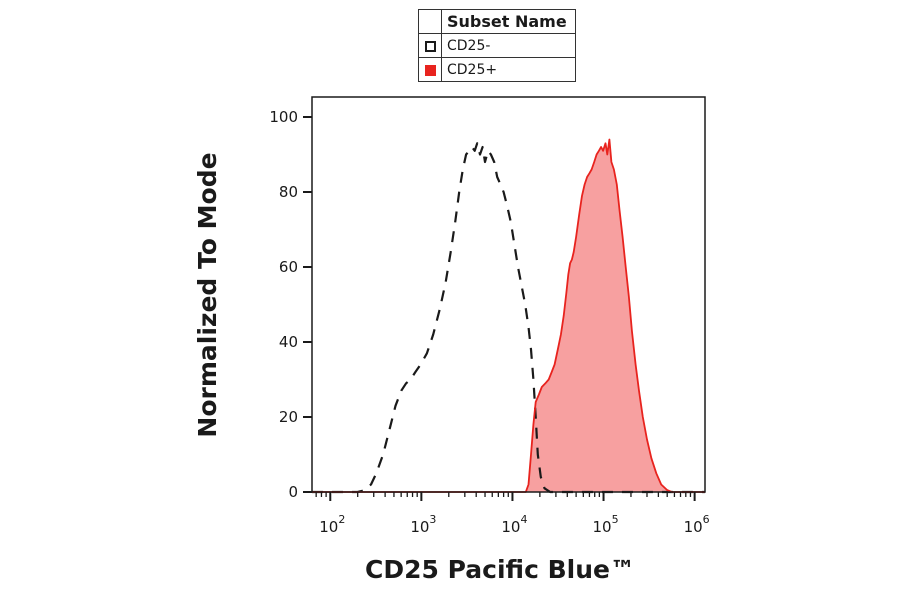 Image resolution: width=900 pixels, height=594 pixels. I want to click on y-tick-label-60: 60, so click(288, 267).